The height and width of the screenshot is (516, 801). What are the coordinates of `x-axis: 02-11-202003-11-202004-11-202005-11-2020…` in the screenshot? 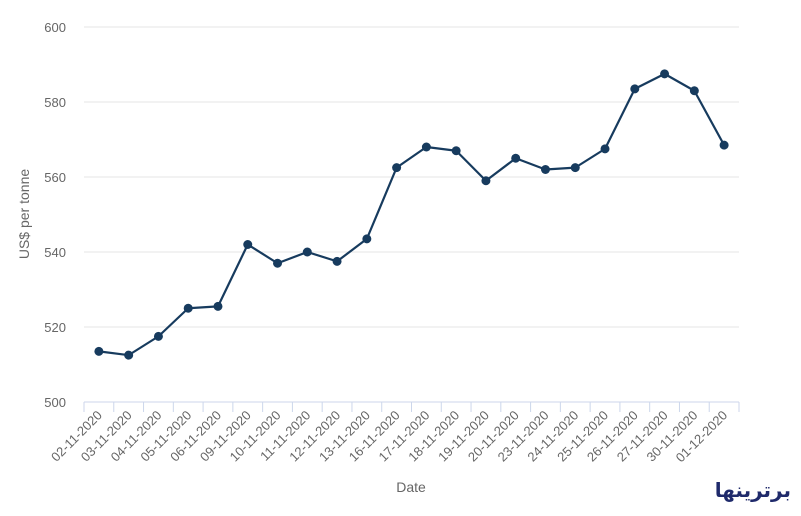 It's located at (394, 433).